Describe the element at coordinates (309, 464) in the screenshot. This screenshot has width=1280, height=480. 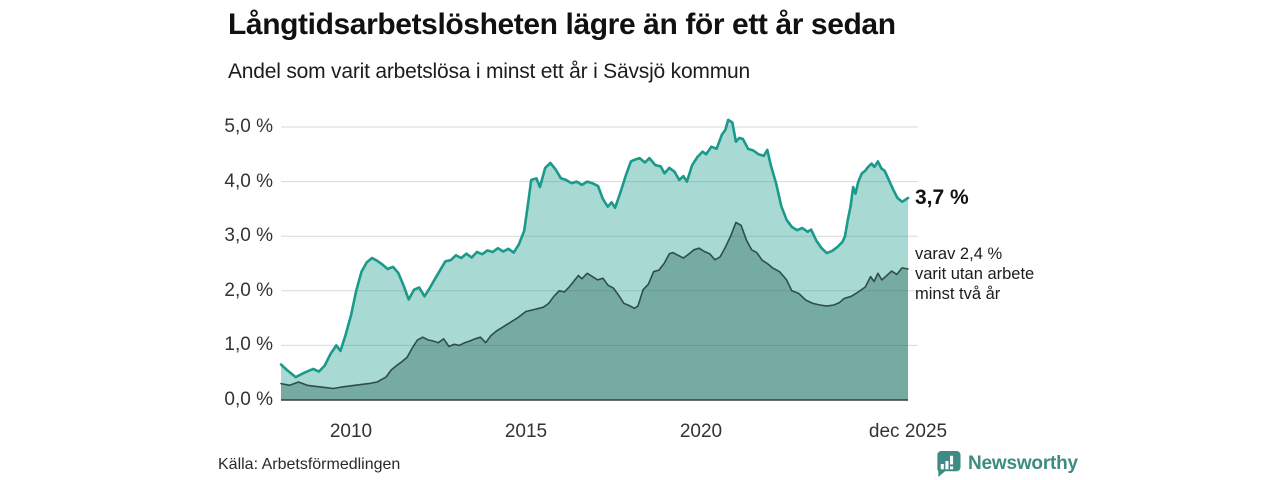
I see `source-credit: Källa: Arbetsförmedlingen` at that location.